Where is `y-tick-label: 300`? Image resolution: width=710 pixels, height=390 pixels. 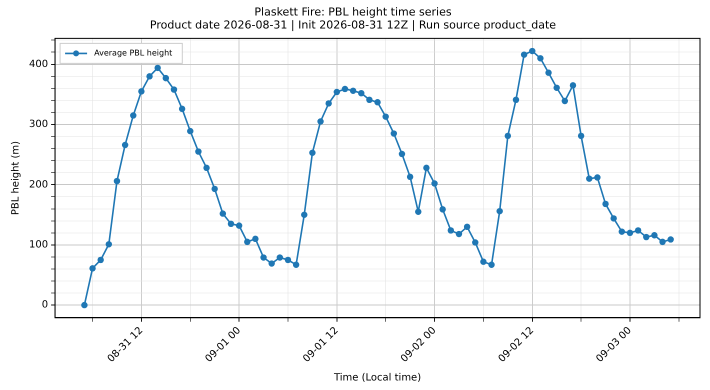 y-tick-label: 300 is located at coordinates (38, 124).